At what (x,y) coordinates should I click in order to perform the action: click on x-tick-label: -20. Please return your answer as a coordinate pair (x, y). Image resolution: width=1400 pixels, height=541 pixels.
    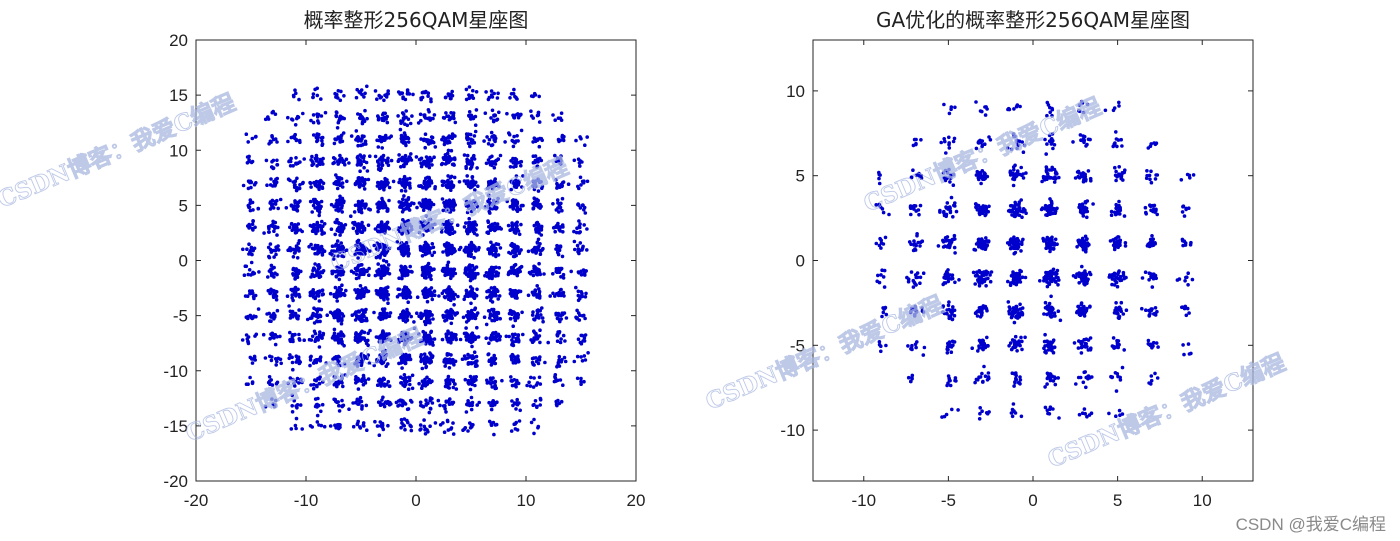
    Looking at the image, I should click on (196, 500).